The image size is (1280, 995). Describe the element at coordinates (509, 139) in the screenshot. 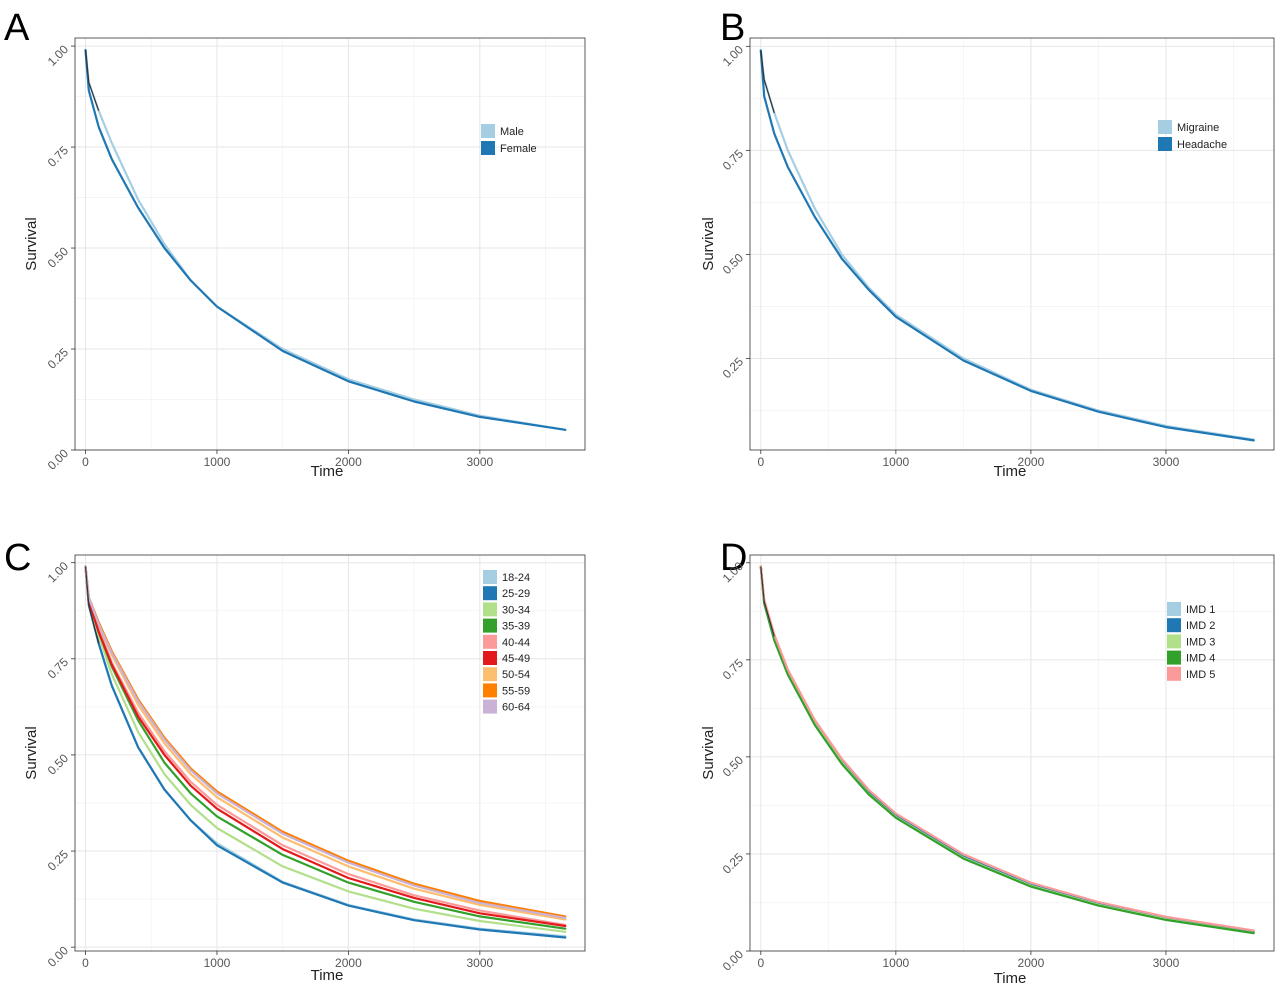

I see `legend: Male Female` at that location.